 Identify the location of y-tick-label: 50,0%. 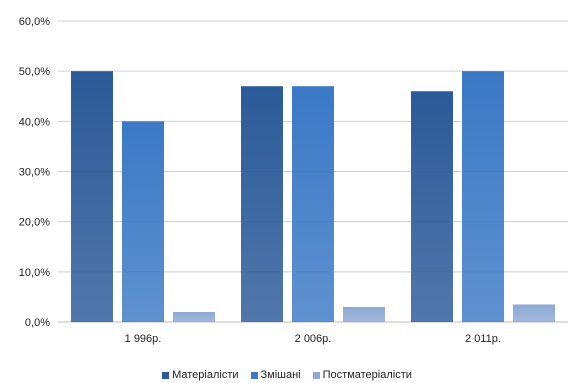
(34, 72).